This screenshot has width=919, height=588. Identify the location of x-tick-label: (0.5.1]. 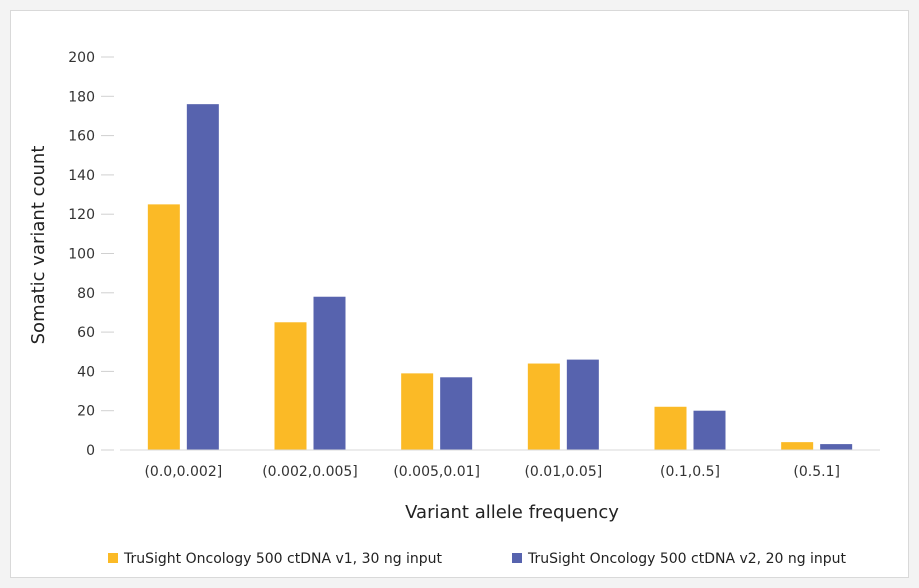
(816, 472).